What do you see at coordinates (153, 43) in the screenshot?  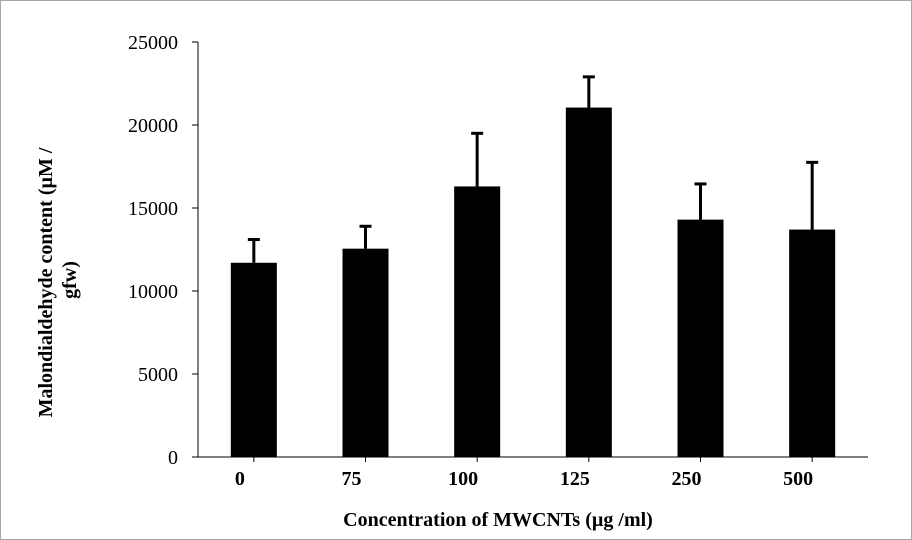 I see `y-tick-label: 25000` at bounding box center [153, 43].